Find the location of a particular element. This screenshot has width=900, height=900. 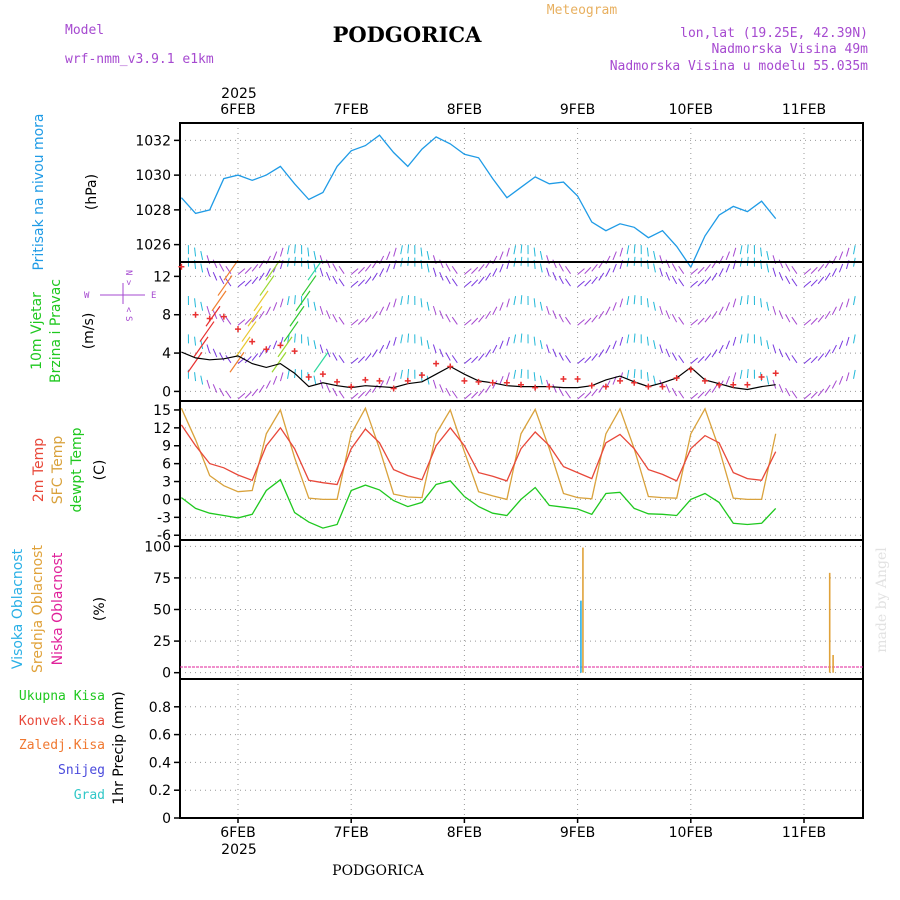

compass-south: S is located at coordinates (128, 318).